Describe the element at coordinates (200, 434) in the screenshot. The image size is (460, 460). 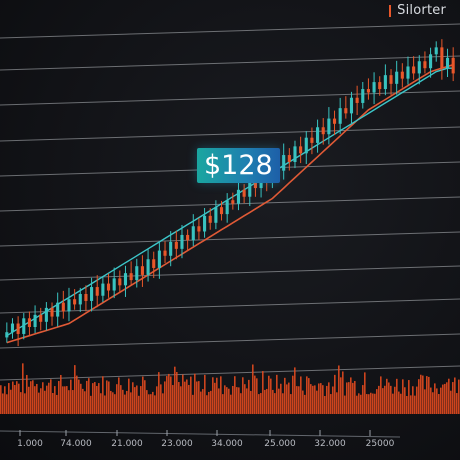
I see `x-axis-line` at that location.